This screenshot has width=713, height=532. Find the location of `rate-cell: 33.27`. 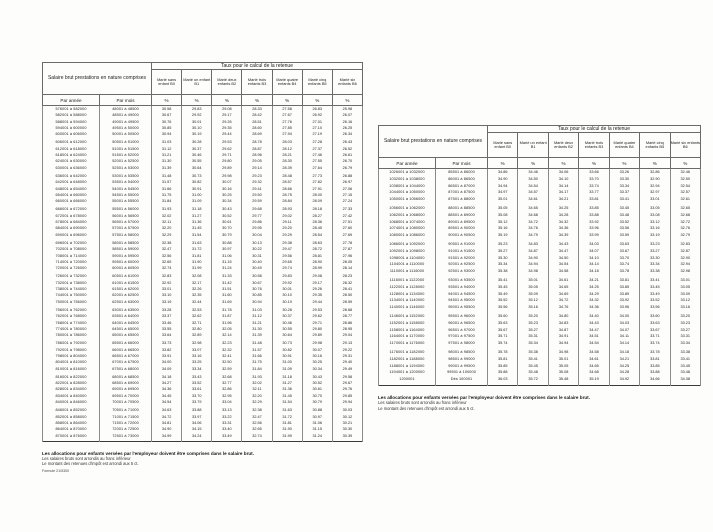

rate-cell: 33.27 is located at coordinates (655, 251).